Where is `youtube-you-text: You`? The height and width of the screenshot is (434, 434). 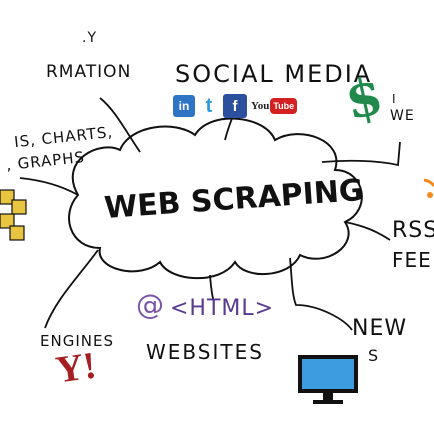 youtube-you-text: You is located at coordinates (260, 106).